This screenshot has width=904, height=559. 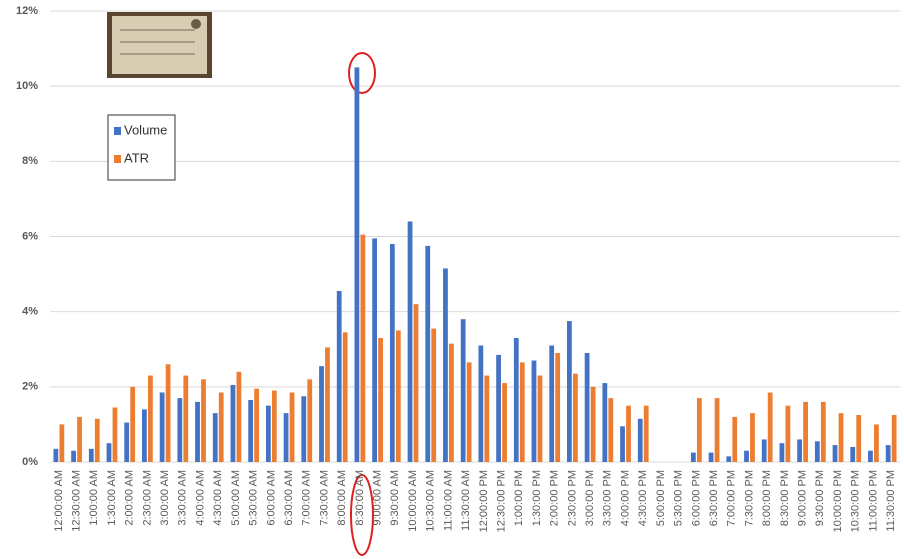 What do you see at coordinates (413, 501) in the screenshot?
I see `x-tick-label: 10:00:00 AM` at bounding box center [413, 501].